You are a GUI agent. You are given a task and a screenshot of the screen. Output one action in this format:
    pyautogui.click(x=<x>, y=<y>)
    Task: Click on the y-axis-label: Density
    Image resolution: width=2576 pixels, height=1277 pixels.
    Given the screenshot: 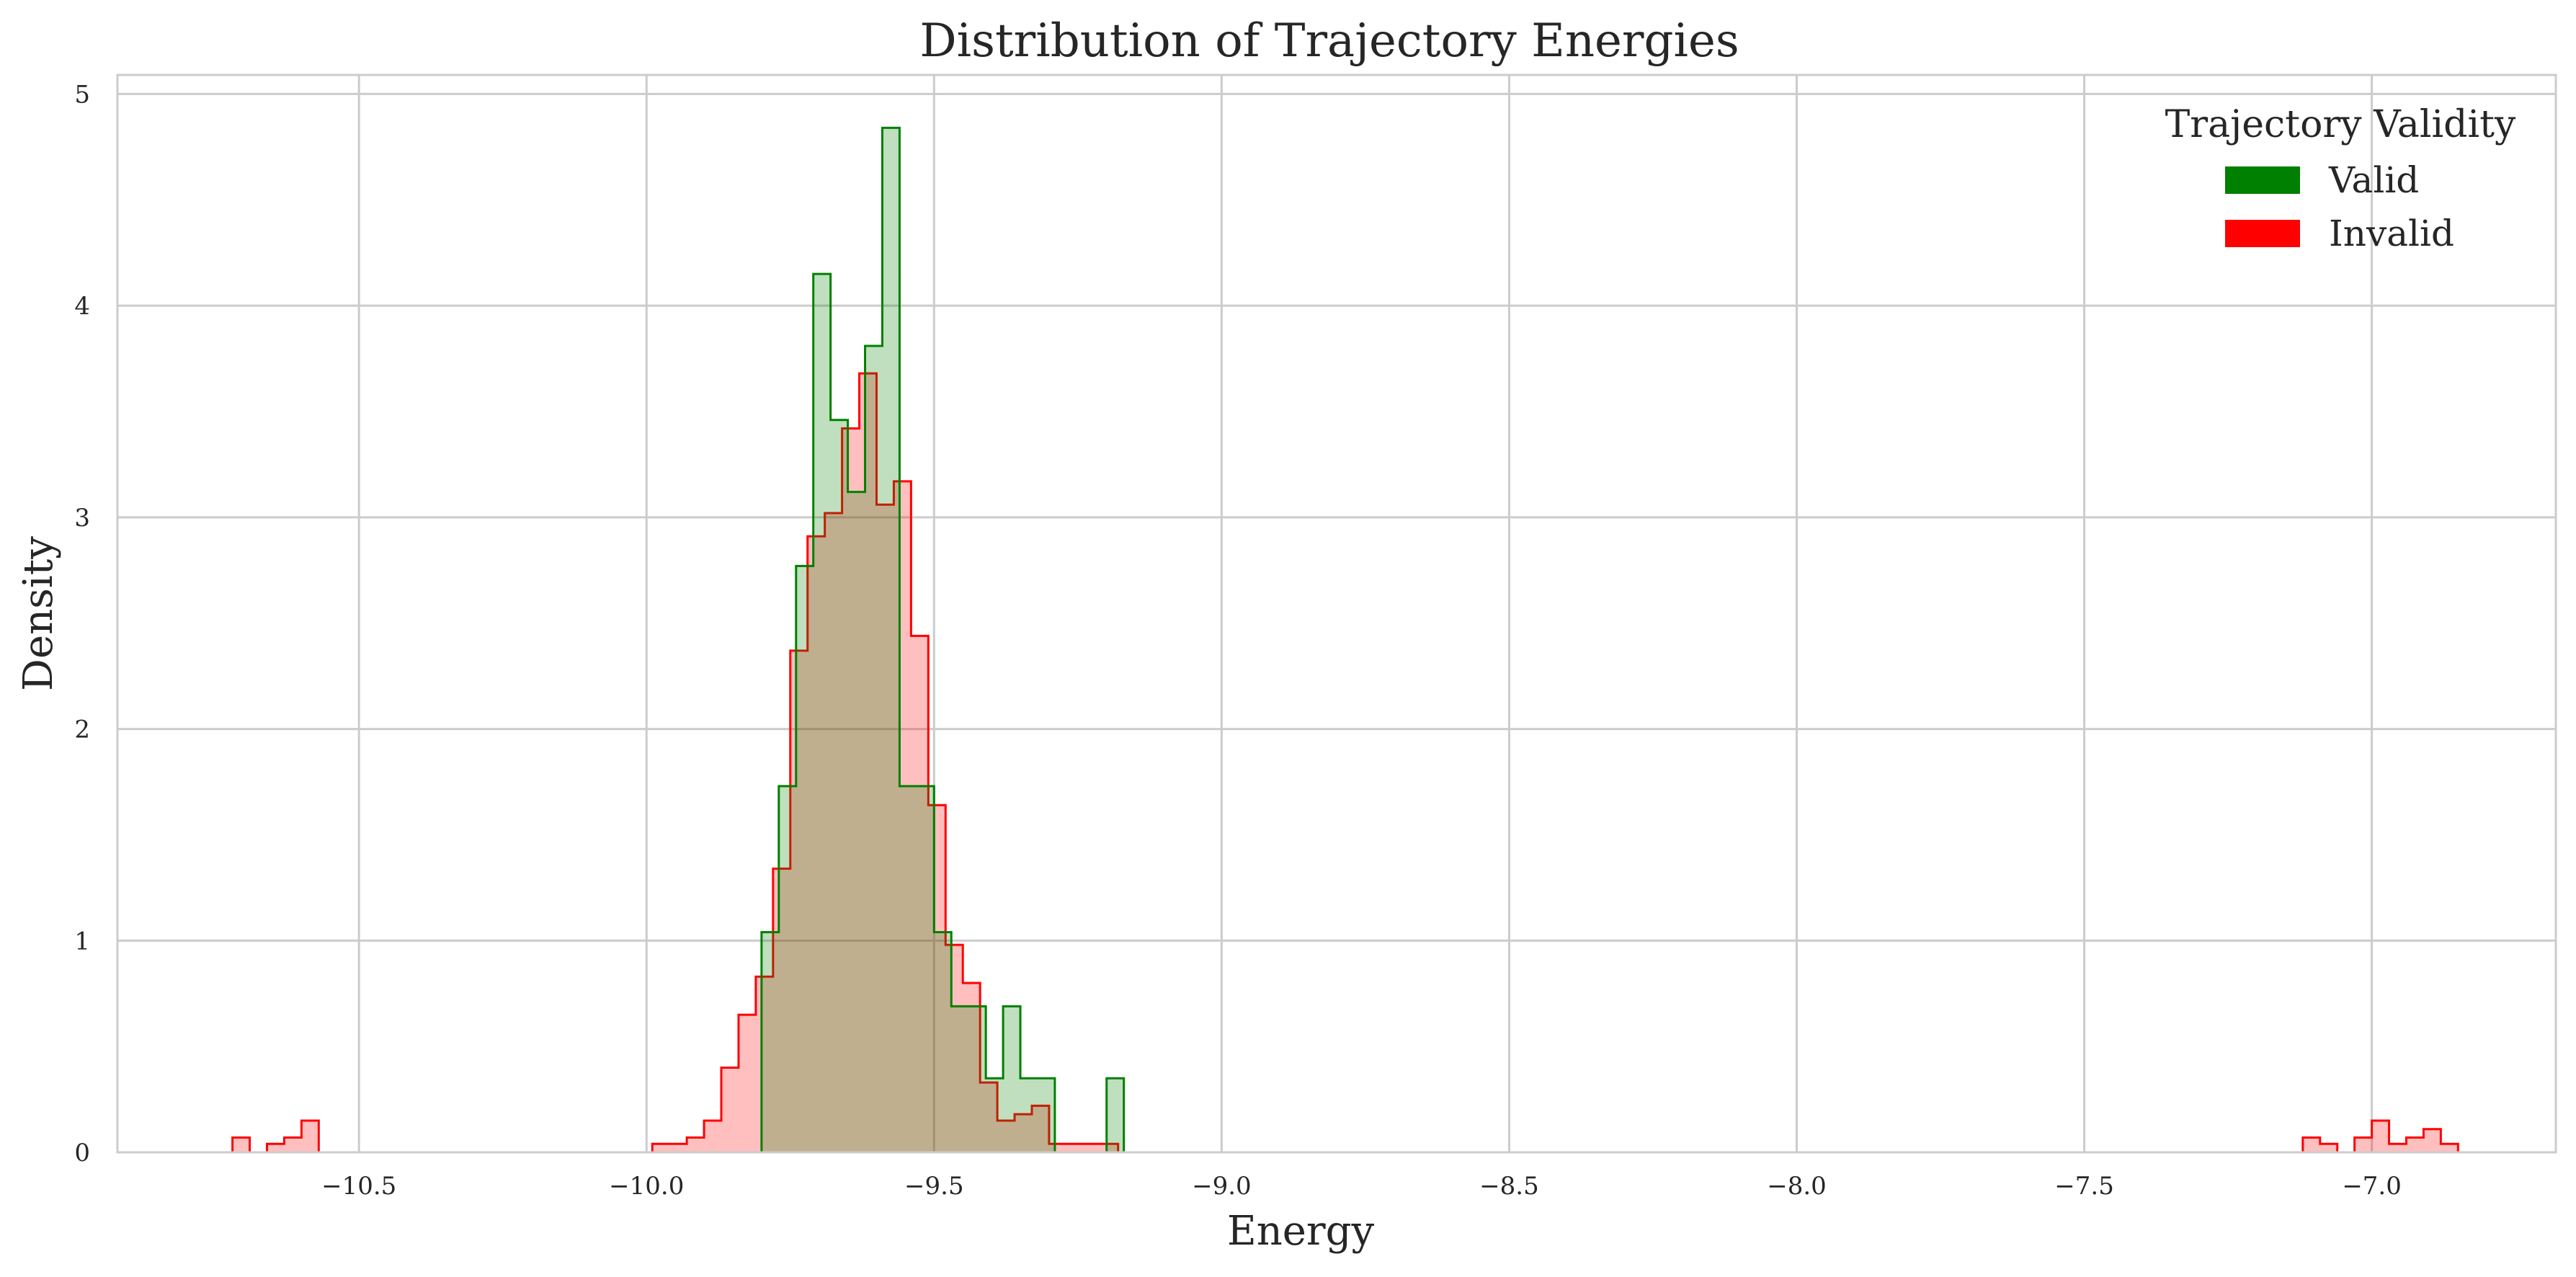 What is the action you would take?
    pyautogui.click(x=38, y=613)
    